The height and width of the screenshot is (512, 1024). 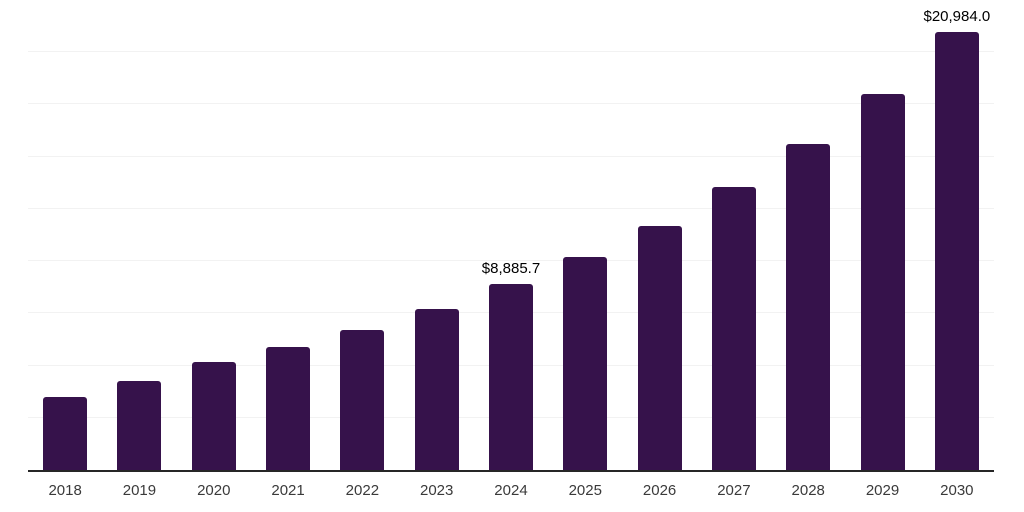 I want to click on x-tick-label-2024: 2024, so click(x=511, y=490).